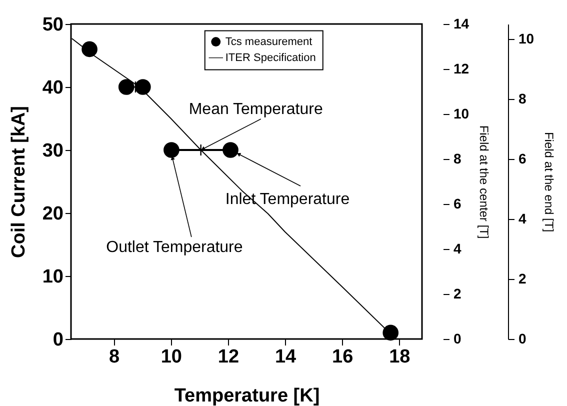 This screenshot has width=567, height=406. What do you see at coordinates (522, 338) in the screenshot?
I see `y3-tick-label: 0` at bounding box center [522, 338].